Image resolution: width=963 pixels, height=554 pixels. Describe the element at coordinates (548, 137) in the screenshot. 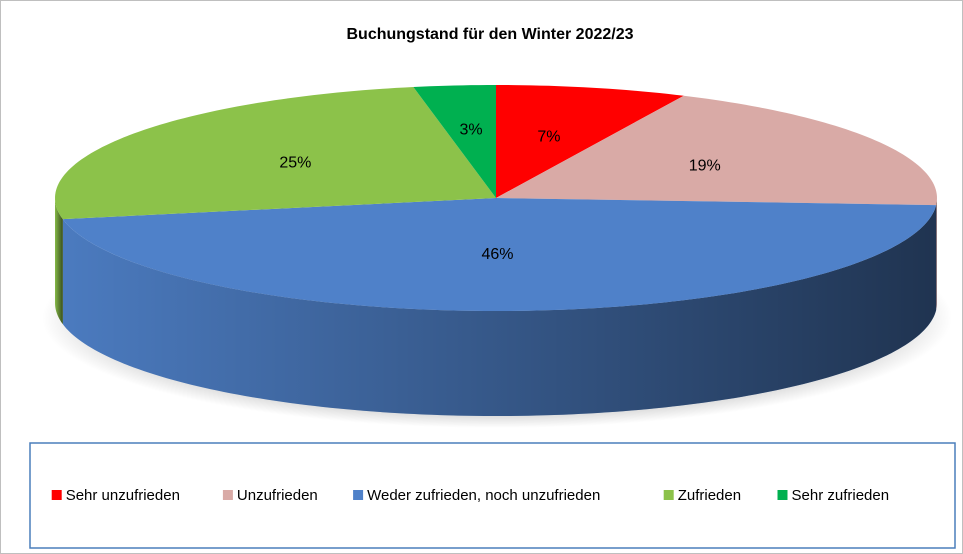

I see `data-label: 7%` at that location.